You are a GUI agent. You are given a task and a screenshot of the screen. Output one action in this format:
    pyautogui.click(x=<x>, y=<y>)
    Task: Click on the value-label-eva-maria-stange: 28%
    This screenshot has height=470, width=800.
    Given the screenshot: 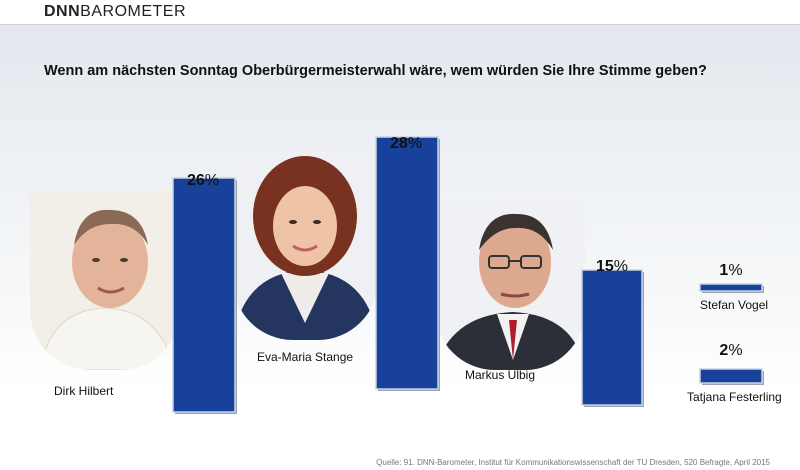 What is the action you would take?
    pyautogui.click(x=406, y=144)
    